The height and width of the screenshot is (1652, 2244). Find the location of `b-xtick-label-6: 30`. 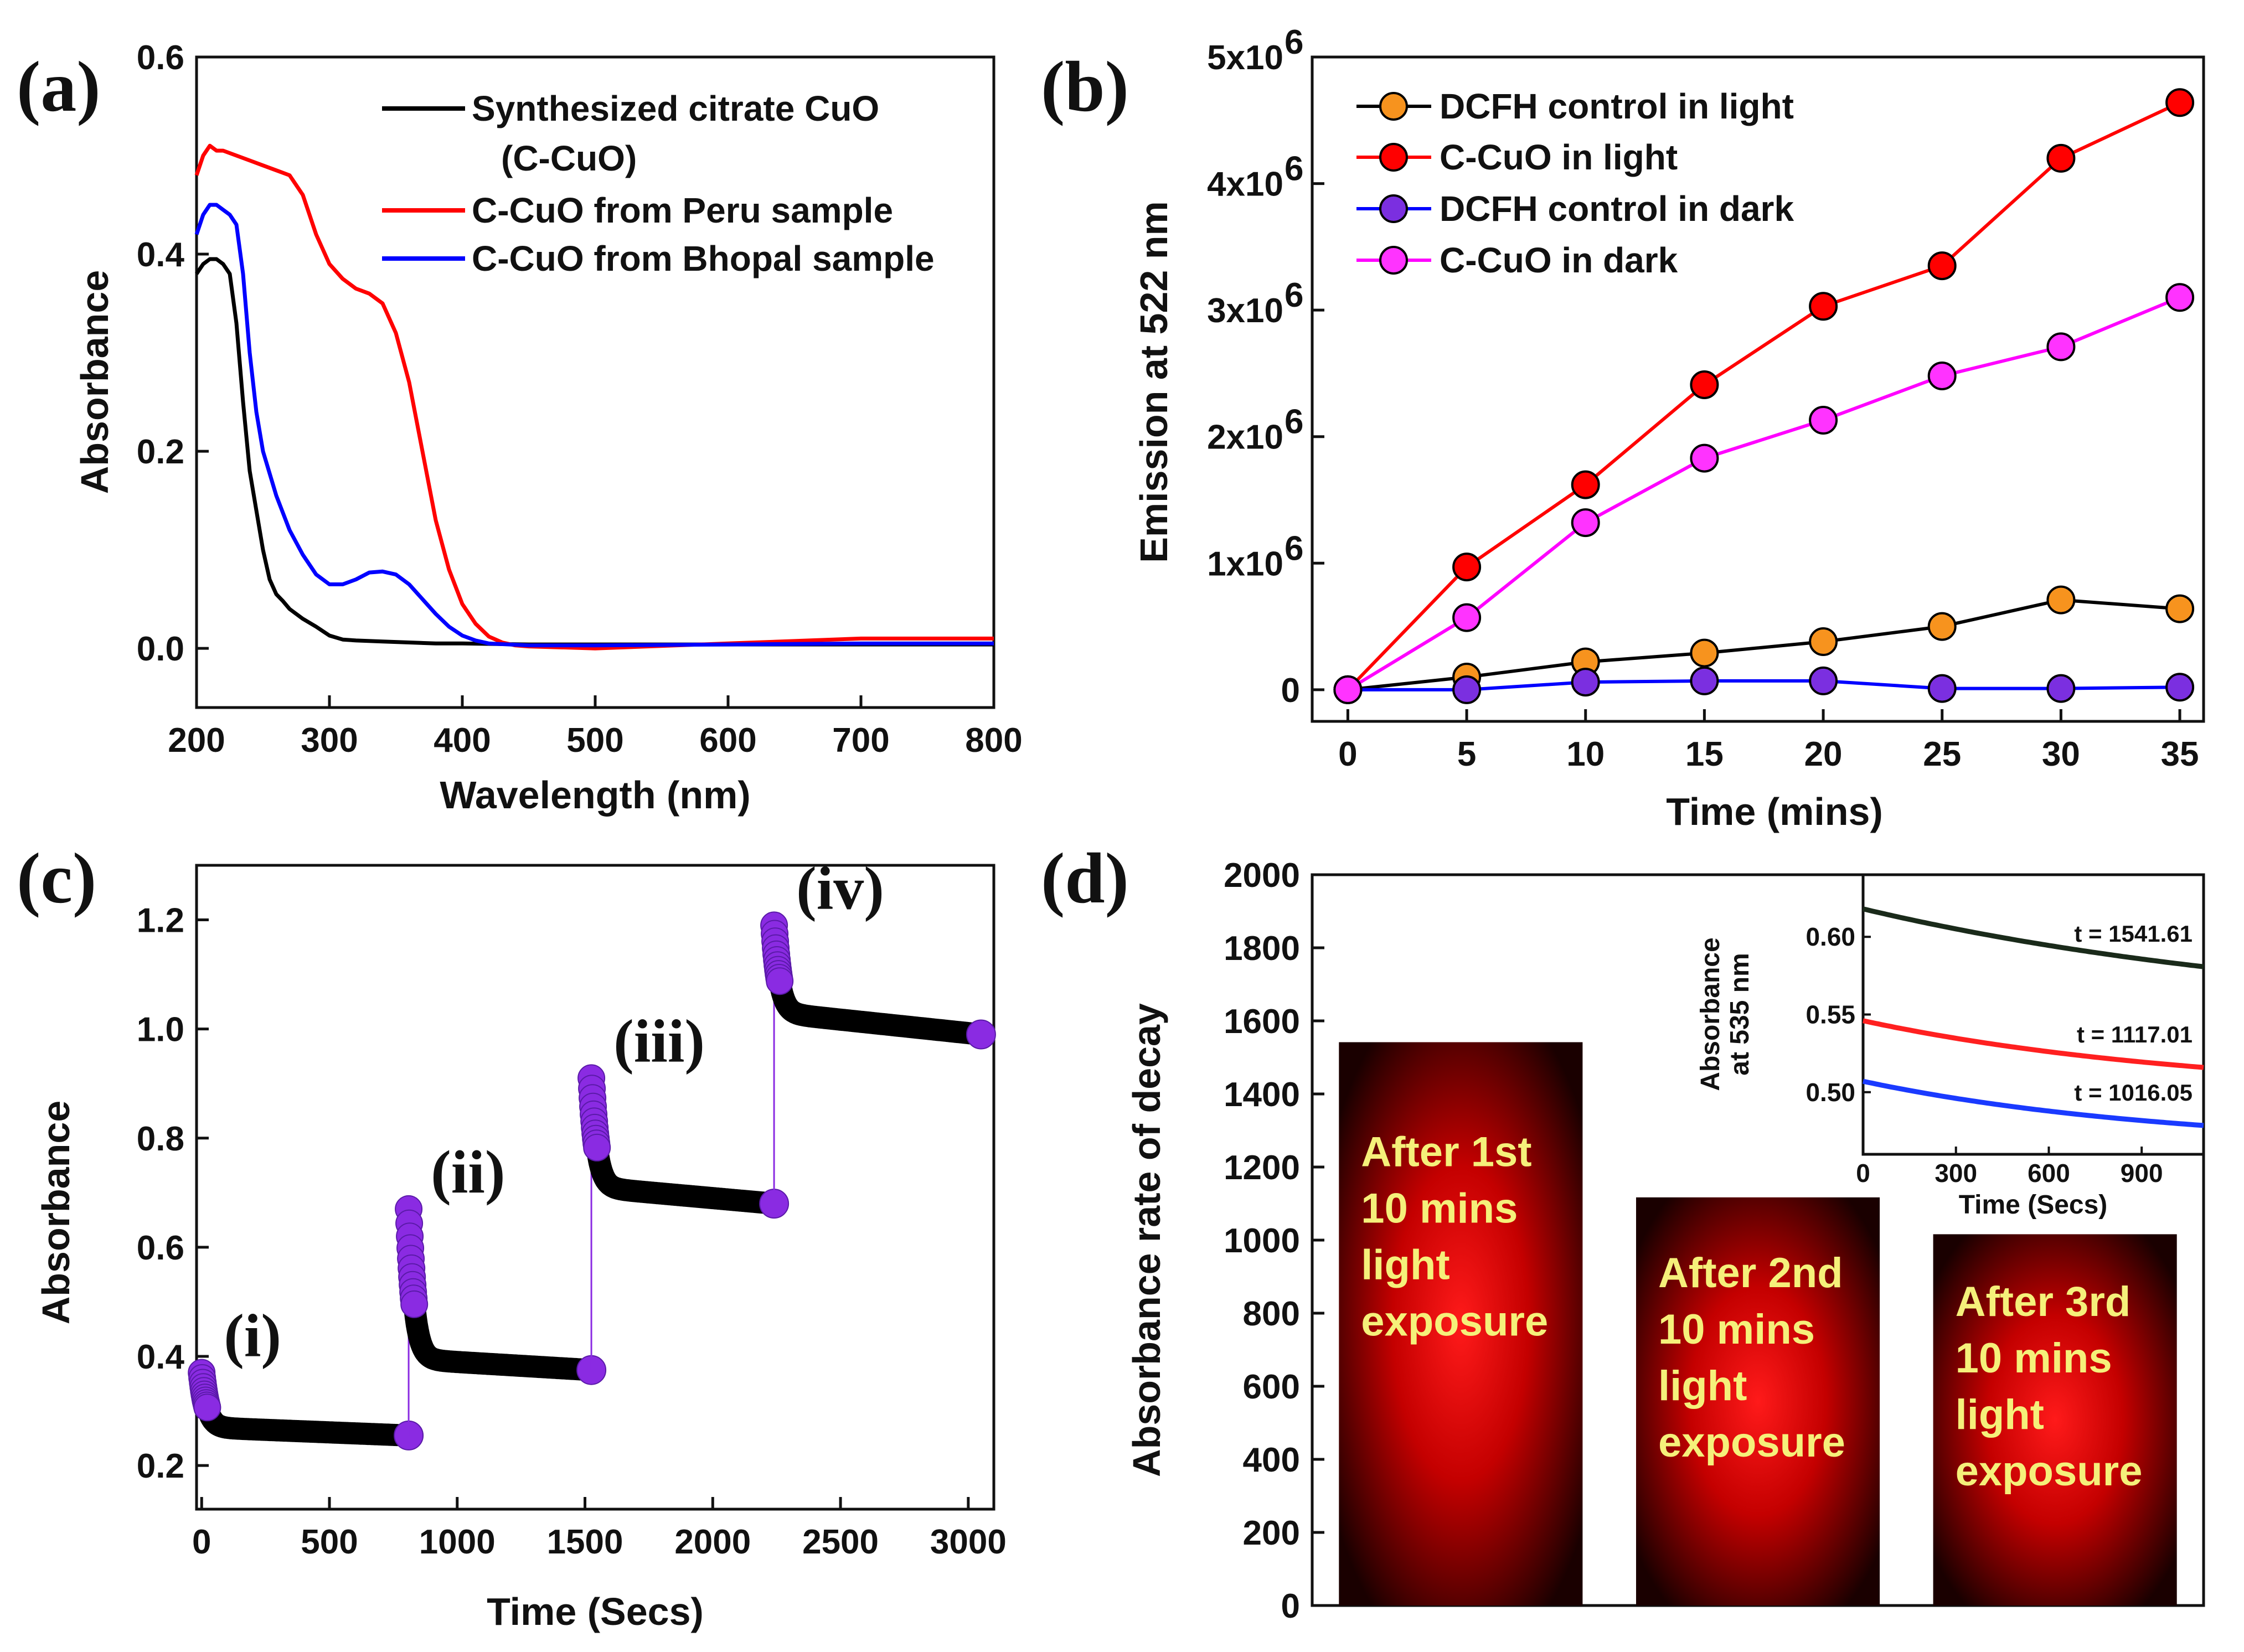

b-xtick-label-6: 30 is located at coordinates (2061, 754).